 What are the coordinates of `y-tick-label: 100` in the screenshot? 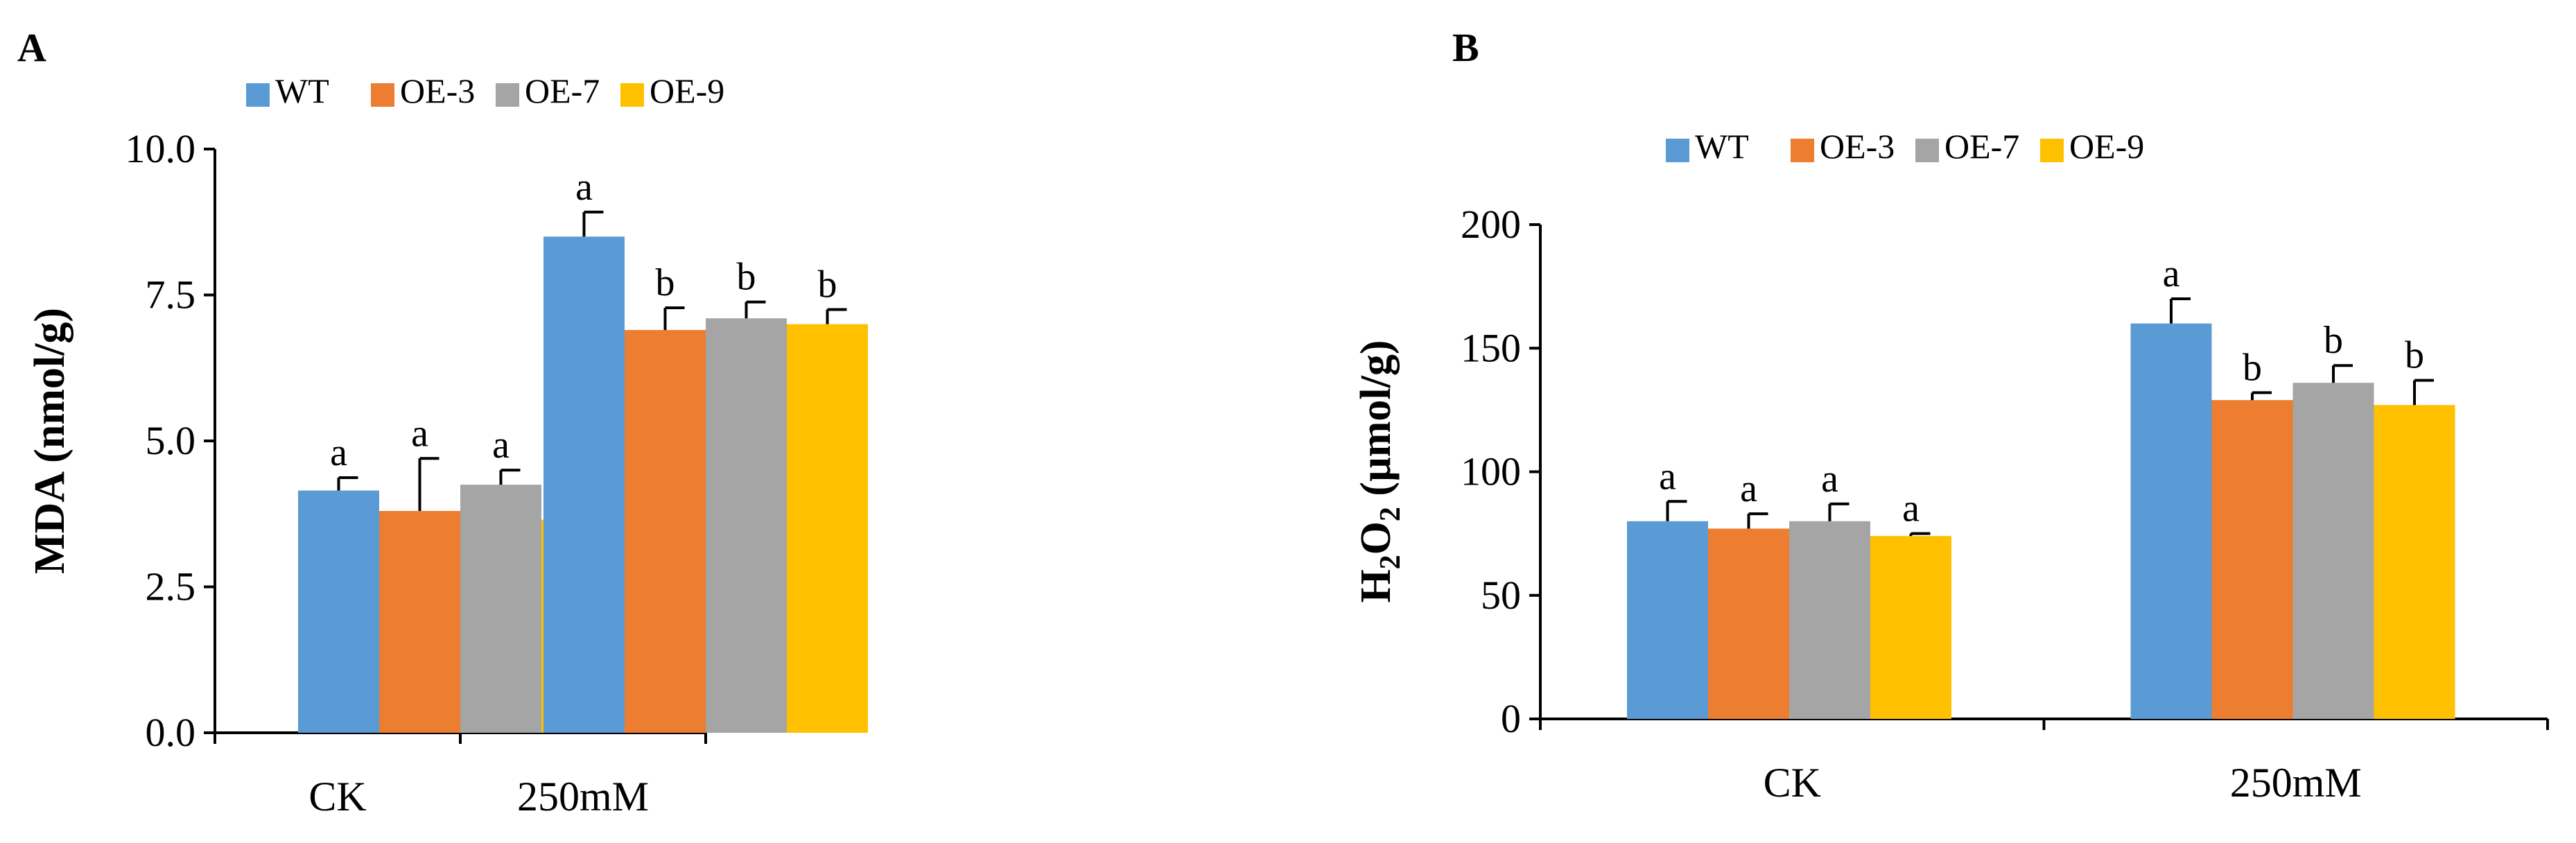 It's located at (1491, 471).